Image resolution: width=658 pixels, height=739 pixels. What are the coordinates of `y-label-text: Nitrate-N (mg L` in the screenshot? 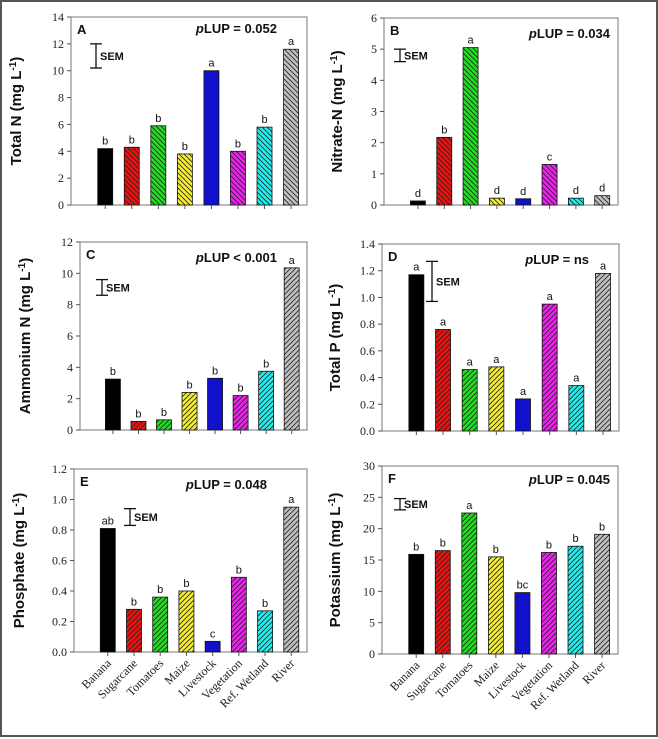 It's located at (337, 118).